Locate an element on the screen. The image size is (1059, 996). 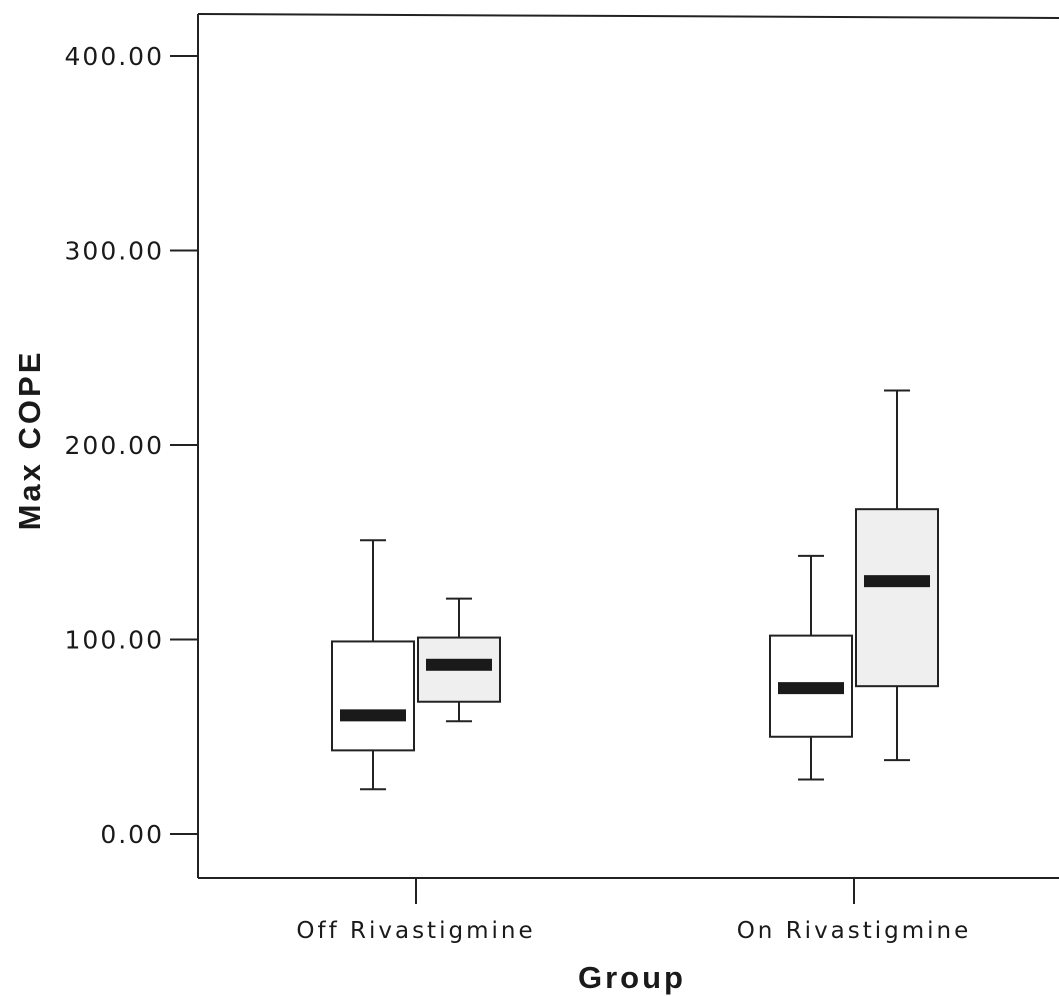
y-tick-label: 200.00 is located at coordinates (114, 445).